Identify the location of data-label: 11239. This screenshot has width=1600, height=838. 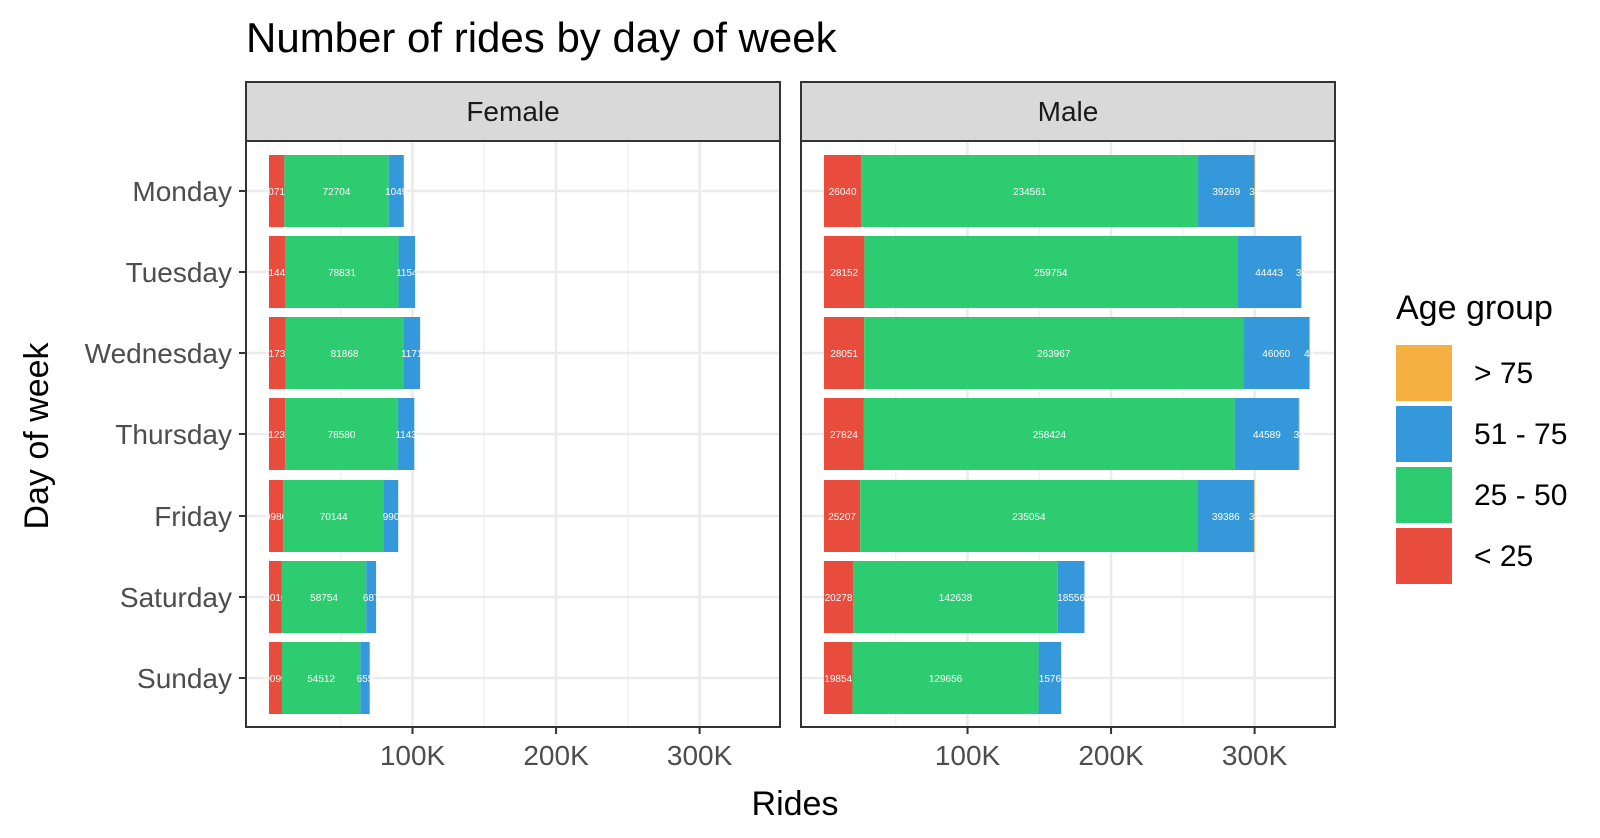
(277, 435).